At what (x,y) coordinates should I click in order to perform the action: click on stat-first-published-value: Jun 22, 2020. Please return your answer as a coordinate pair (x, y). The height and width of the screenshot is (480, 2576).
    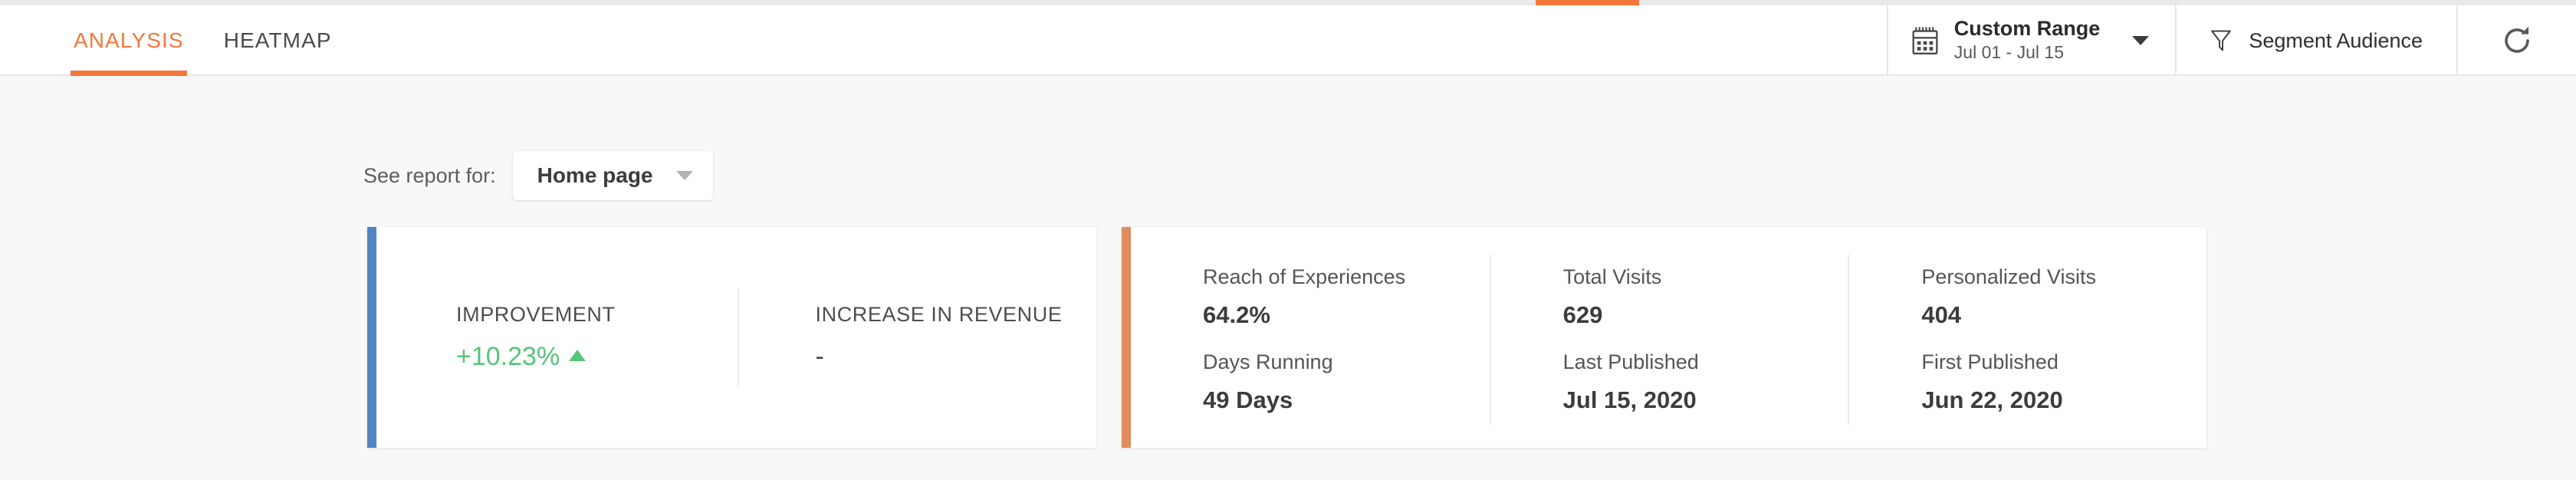
    Looking at the image, I should click on (1992, 399).